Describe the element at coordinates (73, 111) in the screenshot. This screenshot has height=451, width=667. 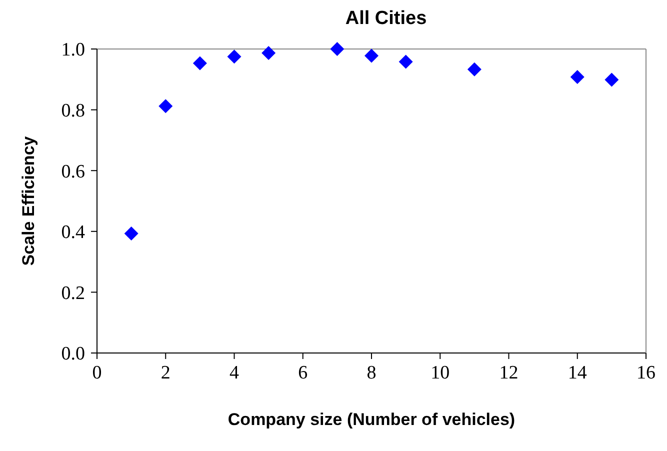
I see `y-tick-label: 0.8` at that location.